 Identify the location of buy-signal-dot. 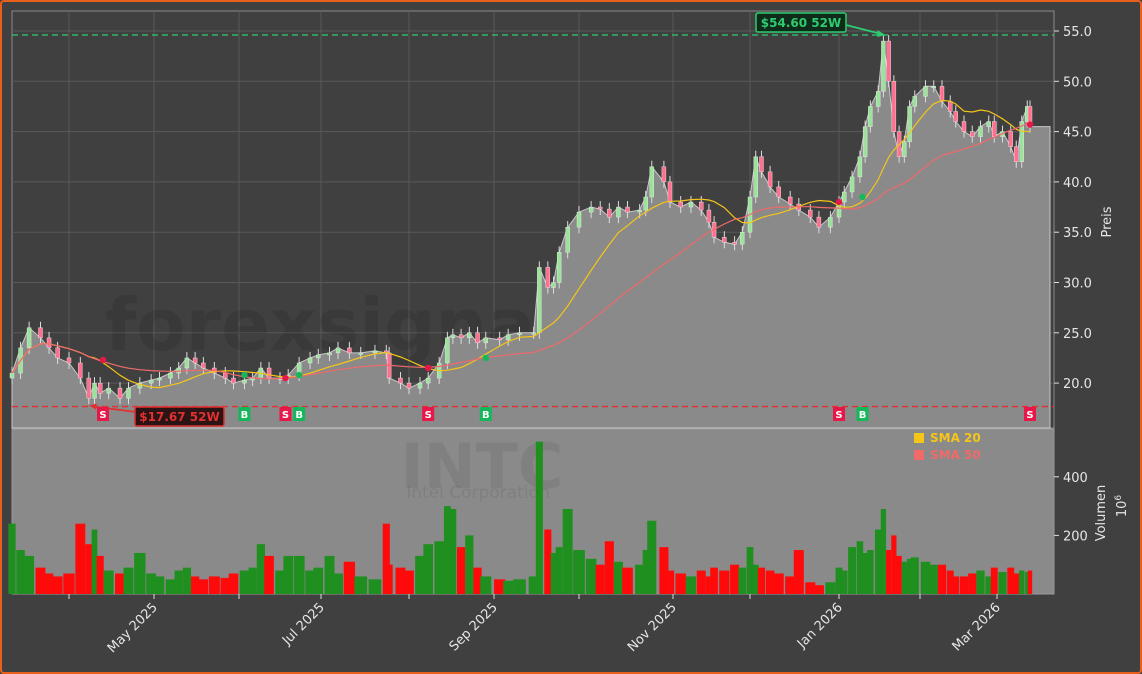
(299, 375).